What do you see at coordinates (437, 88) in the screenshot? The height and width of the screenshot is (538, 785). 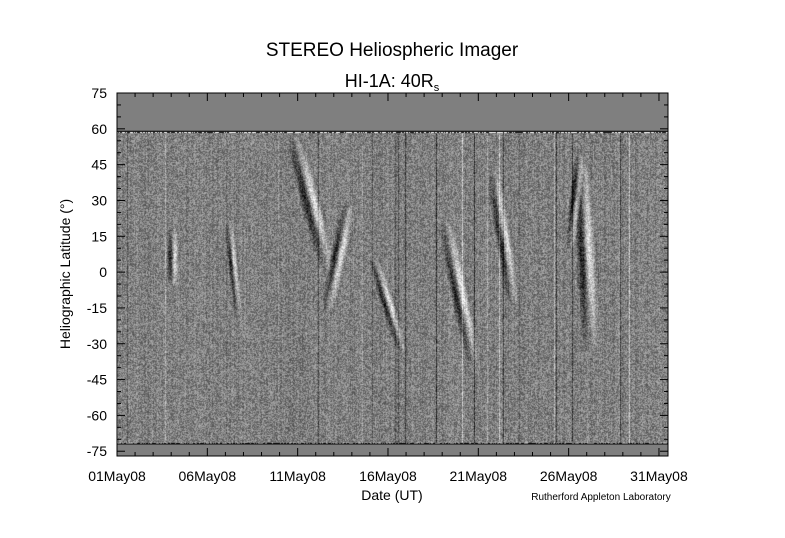 I see `subtitle-subscript: s` at bounding box center [437, 88].